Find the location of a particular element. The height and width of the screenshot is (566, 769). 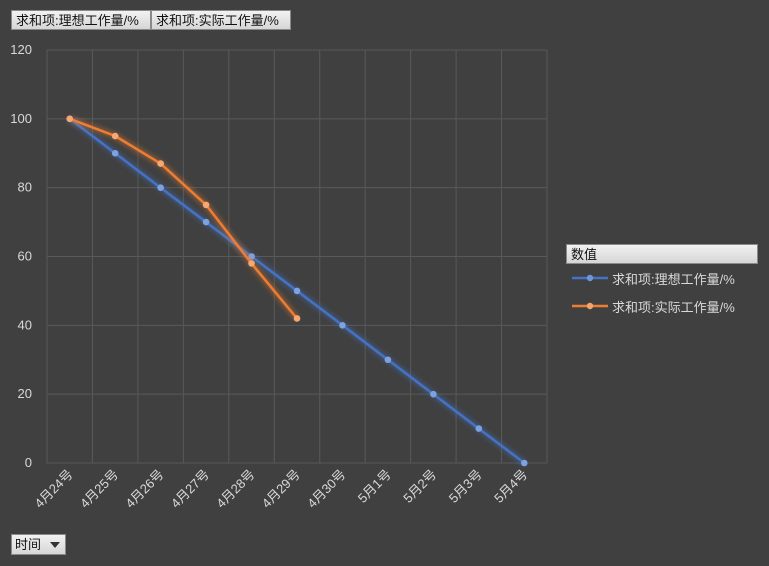

y-tick-label: 100 is located at coordinates (21, 118).